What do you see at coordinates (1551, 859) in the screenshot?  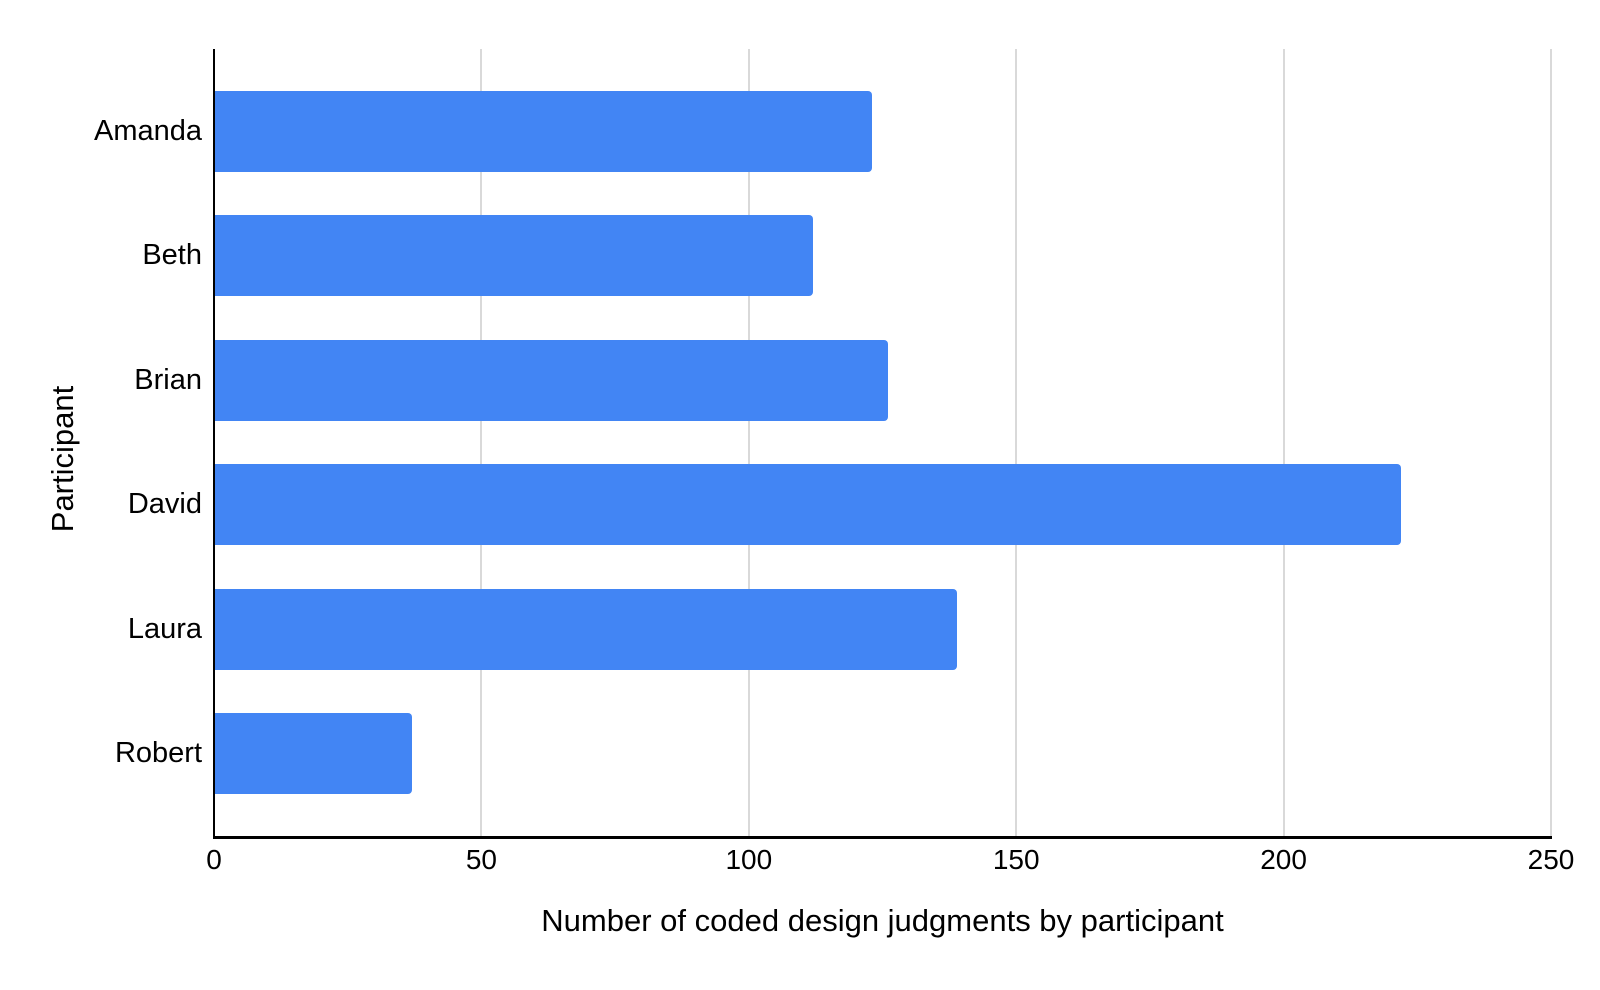 I see `x-tick-label-250: 250` at bounding box center [1551, 859].